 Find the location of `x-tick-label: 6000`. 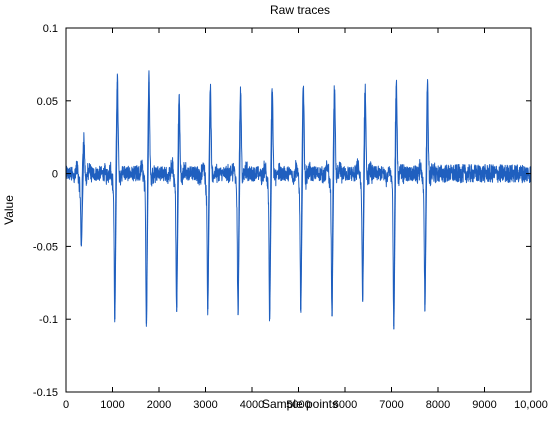

x-tick-label: 6000 is located at coordinates (345, 405).